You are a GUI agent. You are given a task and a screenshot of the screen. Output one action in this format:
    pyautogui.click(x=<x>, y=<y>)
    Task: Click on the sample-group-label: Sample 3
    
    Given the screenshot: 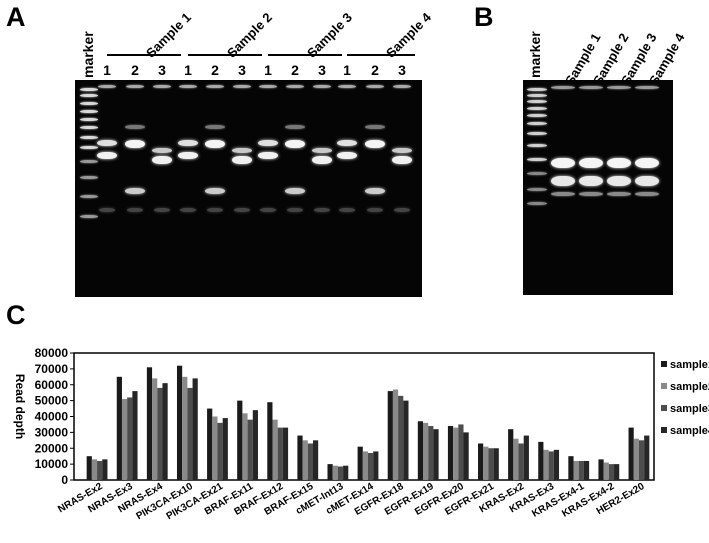 What is the action you would take?
    pyautogui.click(x=329, y=35)
    